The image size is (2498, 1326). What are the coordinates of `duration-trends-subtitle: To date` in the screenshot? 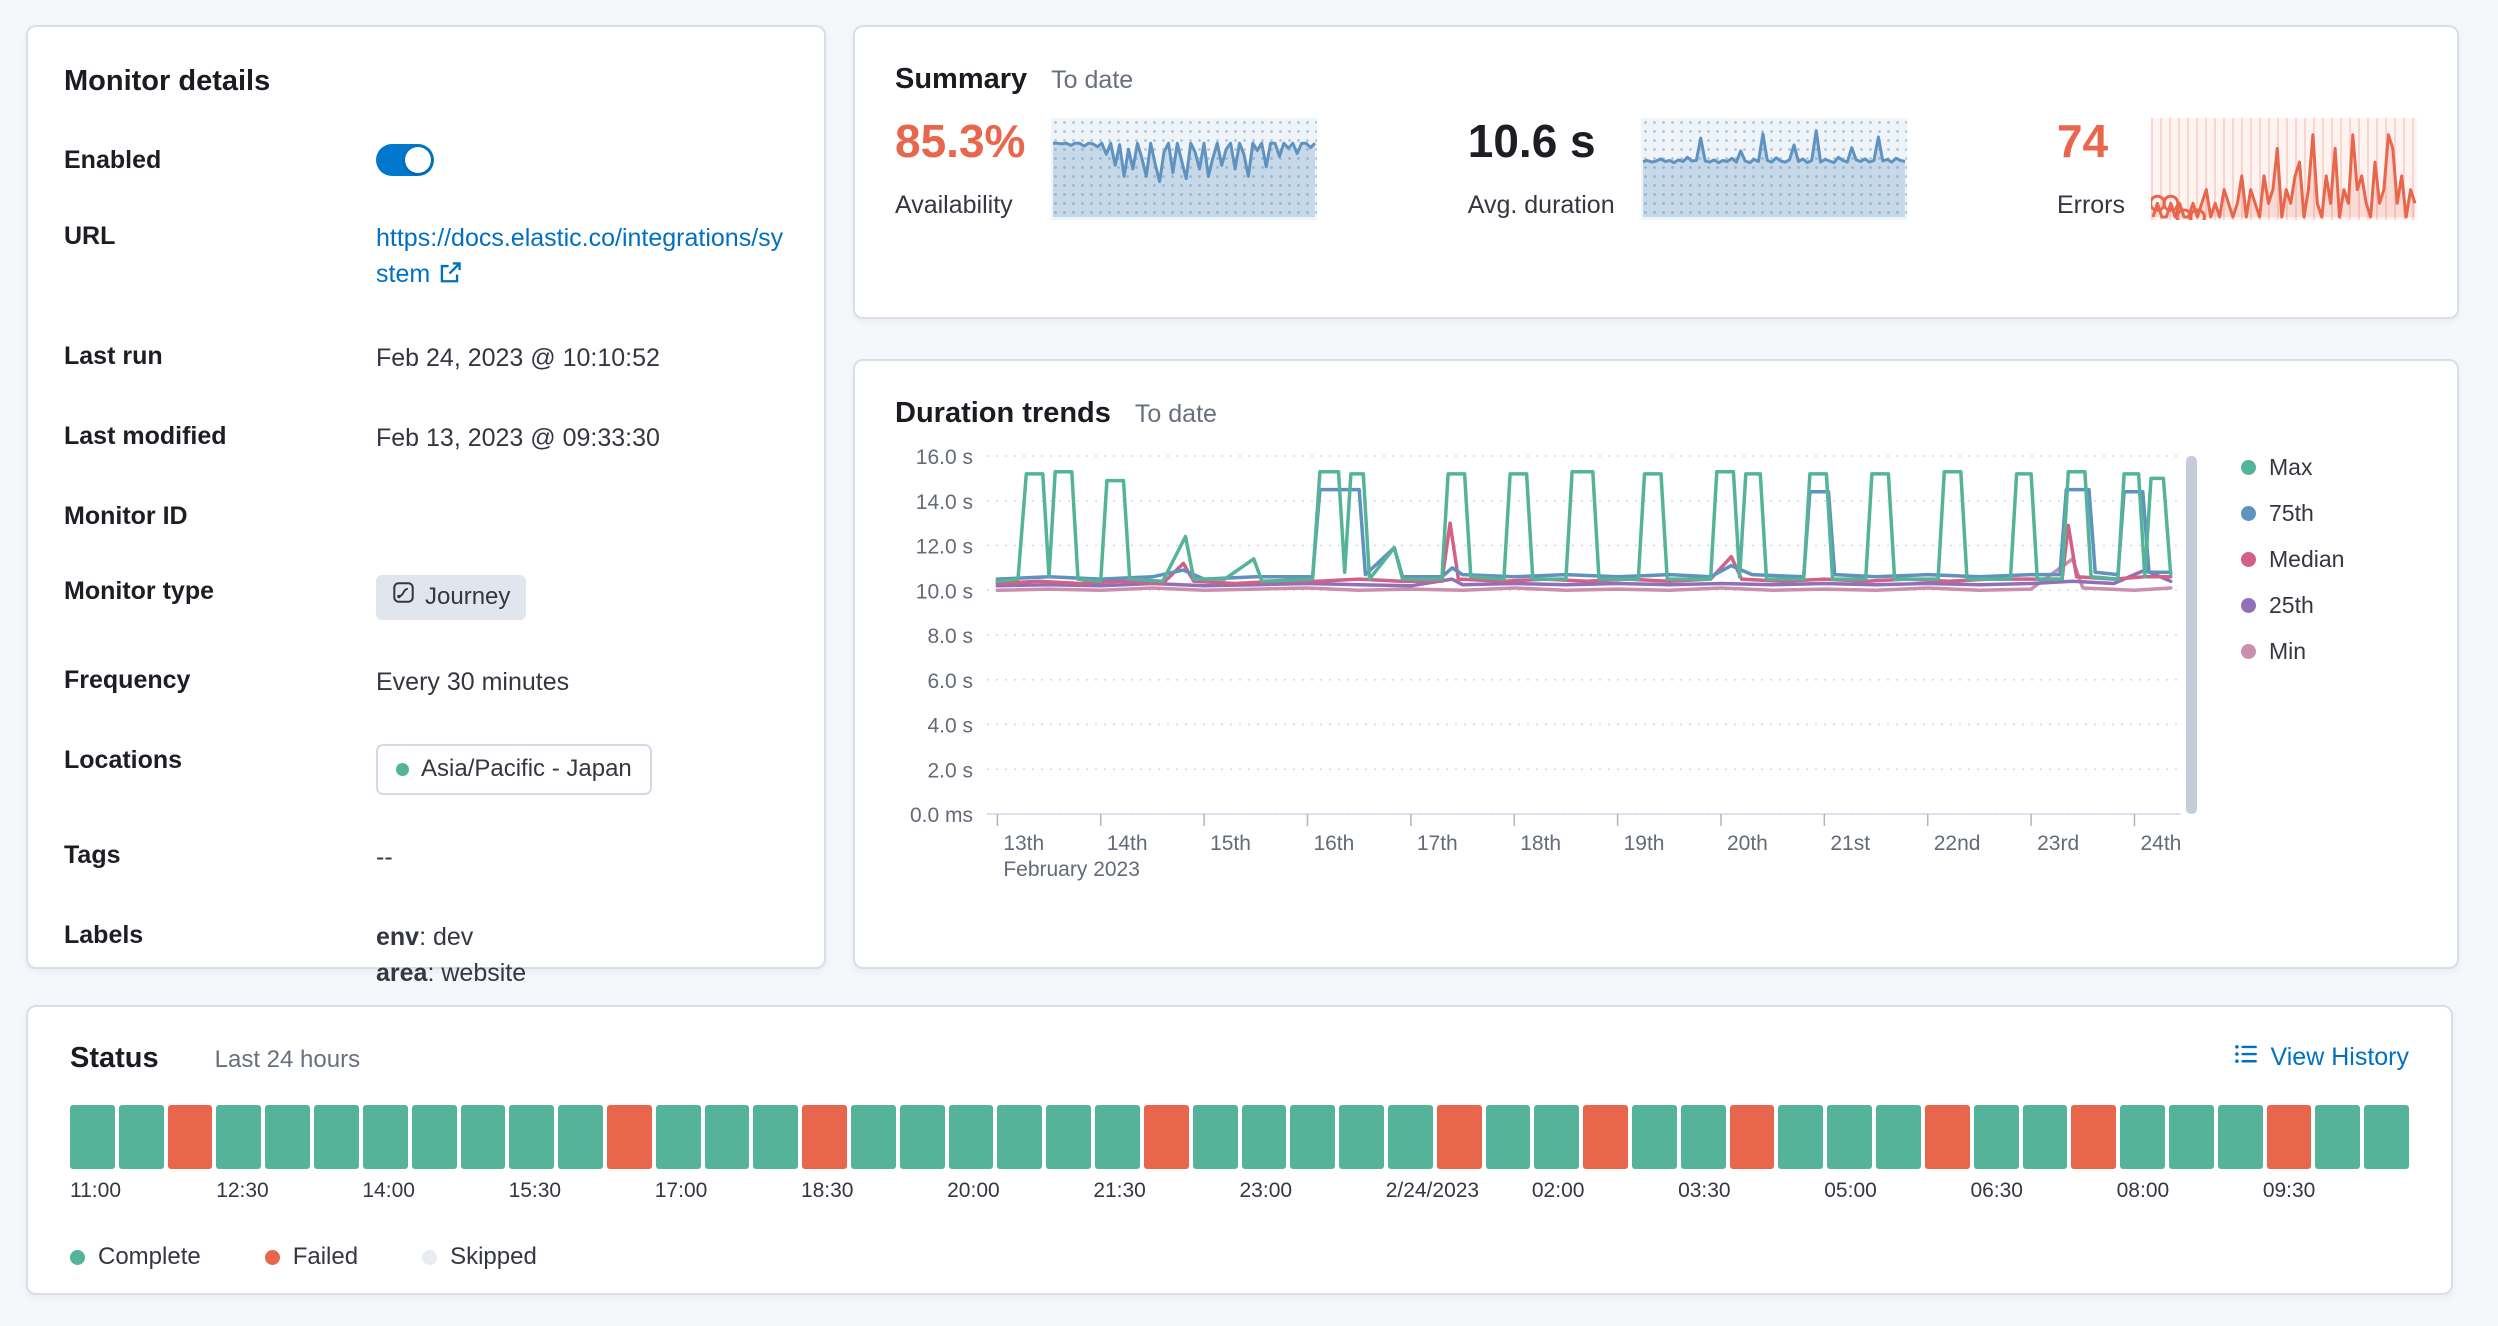 It's located at (1175, 414).